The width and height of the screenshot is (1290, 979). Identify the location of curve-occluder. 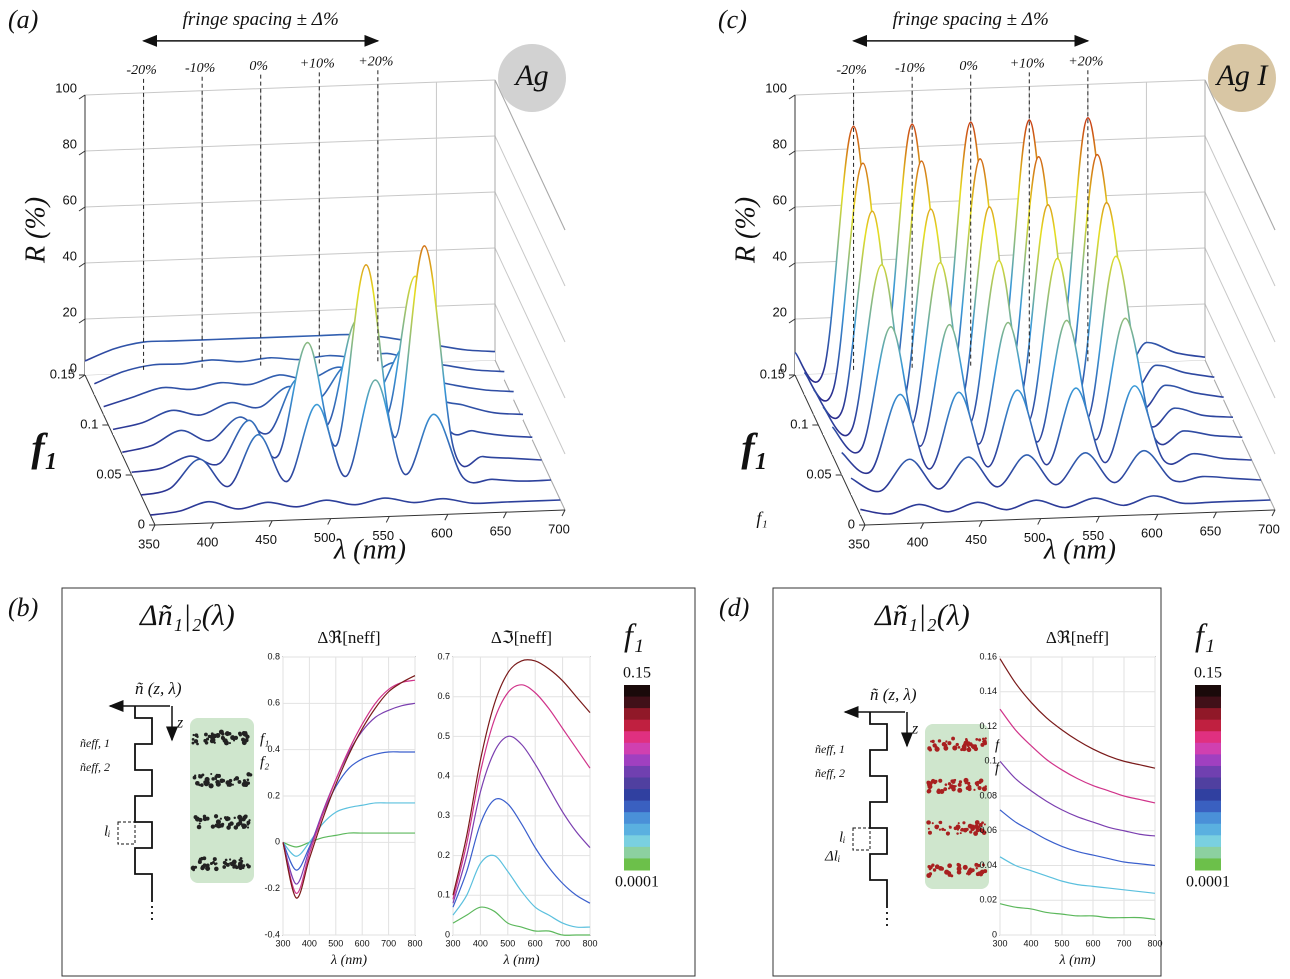
(355, 506).